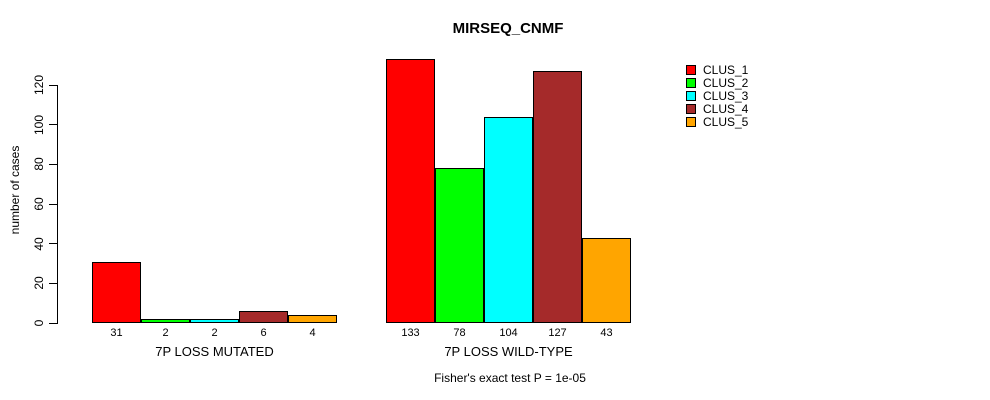 This screenshot has height=400, width=990. Describe the element at coordinates (39, 323) in the screenshot. I see `y-tick-label: 0` at that location.